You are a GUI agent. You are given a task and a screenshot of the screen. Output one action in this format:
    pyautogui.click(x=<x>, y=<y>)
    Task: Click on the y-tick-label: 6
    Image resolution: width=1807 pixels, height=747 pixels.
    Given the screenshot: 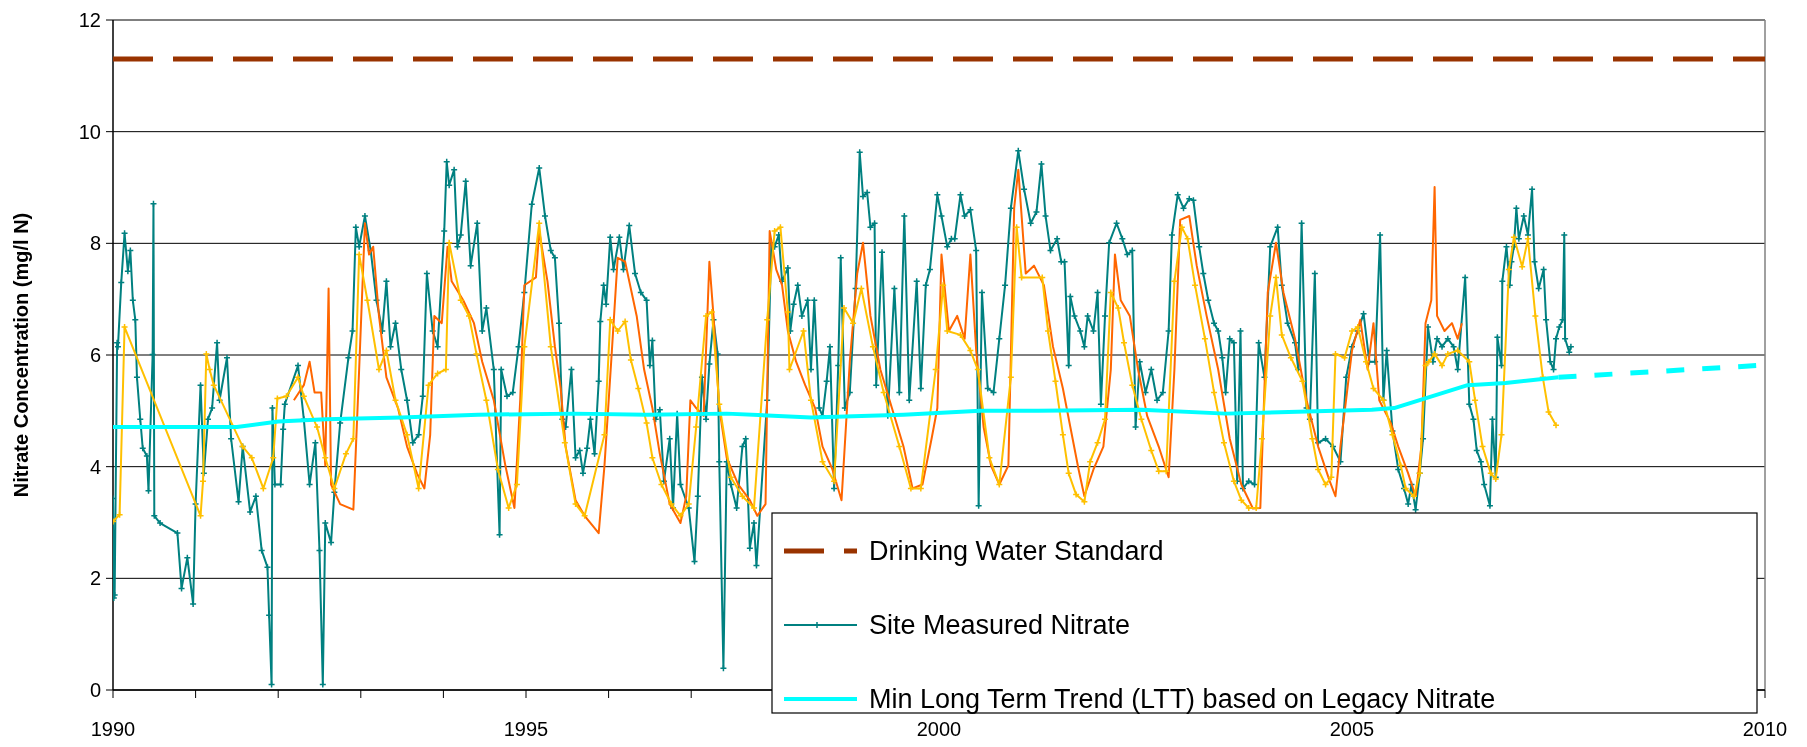 What is the action you would take?
    pyautogui.click(x=95, y=355)
    